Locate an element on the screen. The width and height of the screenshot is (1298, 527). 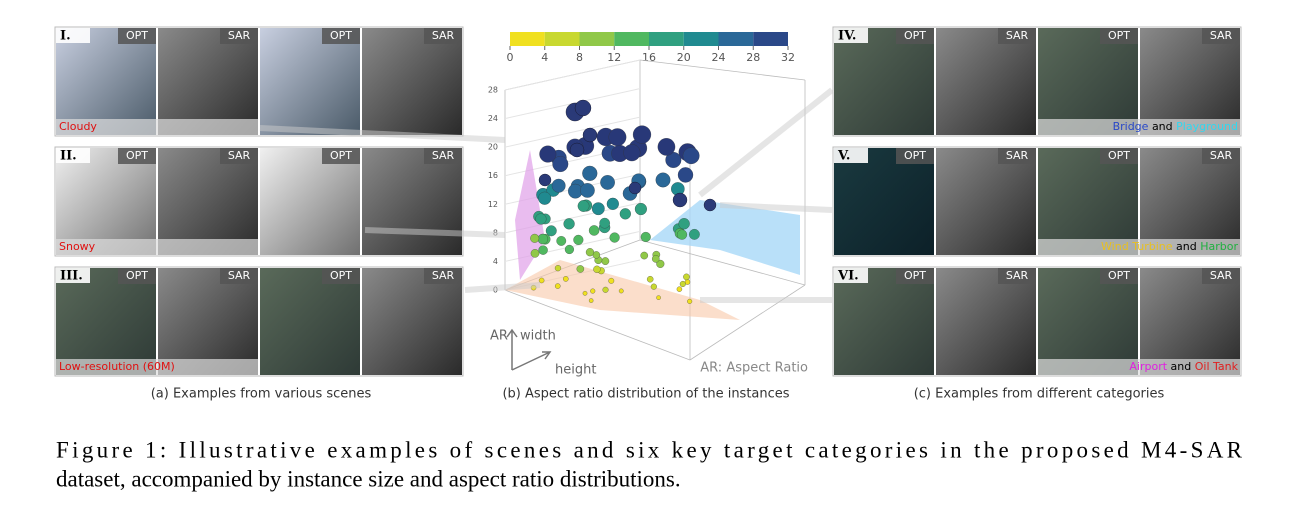
scatter-cloud is located at coordinates (725, 237).